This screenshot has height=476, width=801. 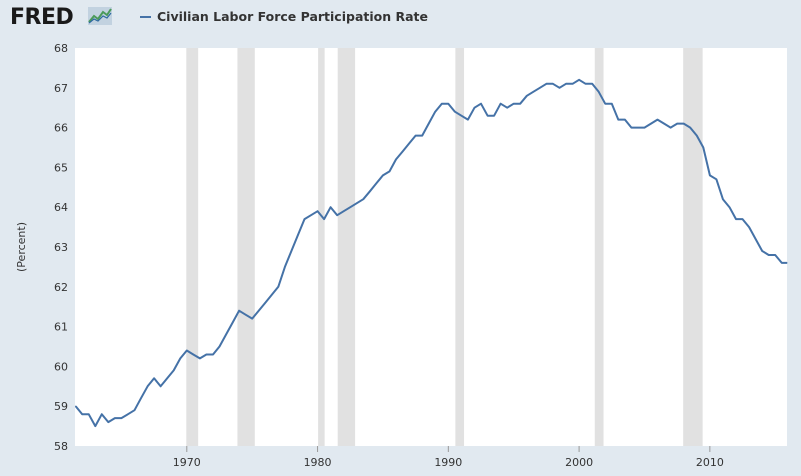 I want to click on x-tick-label: 2010, so click(x=710, y=462).